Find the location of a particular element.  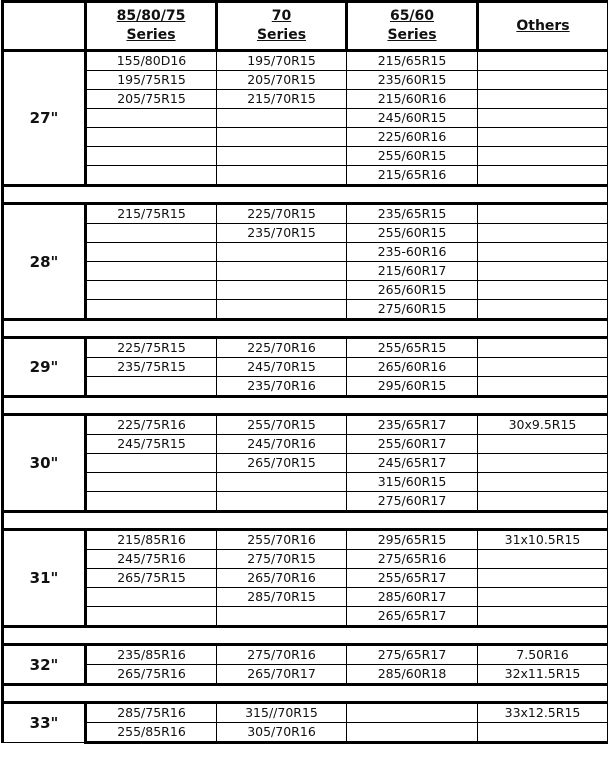

tire-size-cell: 225/70R15 is located at coordinates (281, 213).